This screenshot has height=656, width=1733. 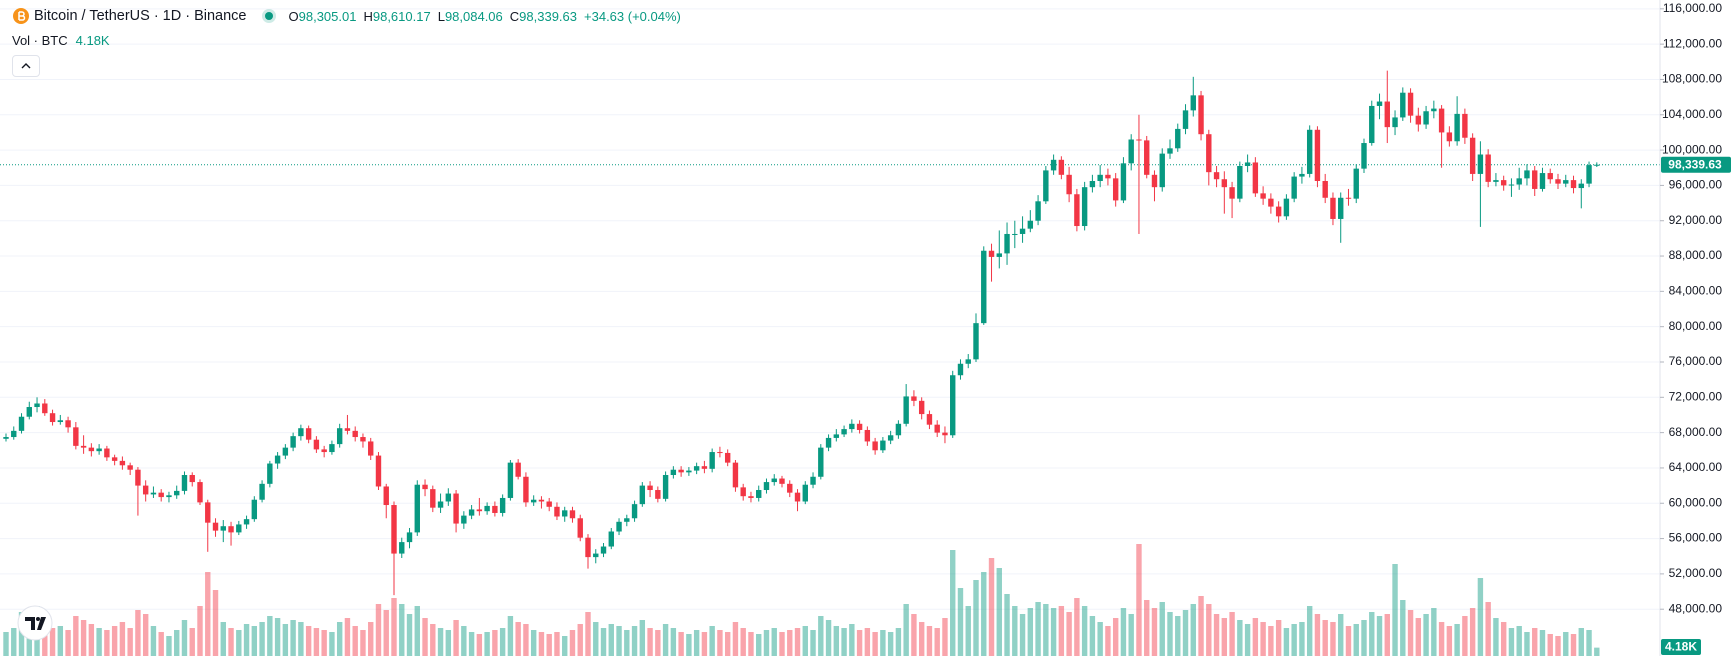 I want to click on volume-tag, so click(x=1681, y=647).